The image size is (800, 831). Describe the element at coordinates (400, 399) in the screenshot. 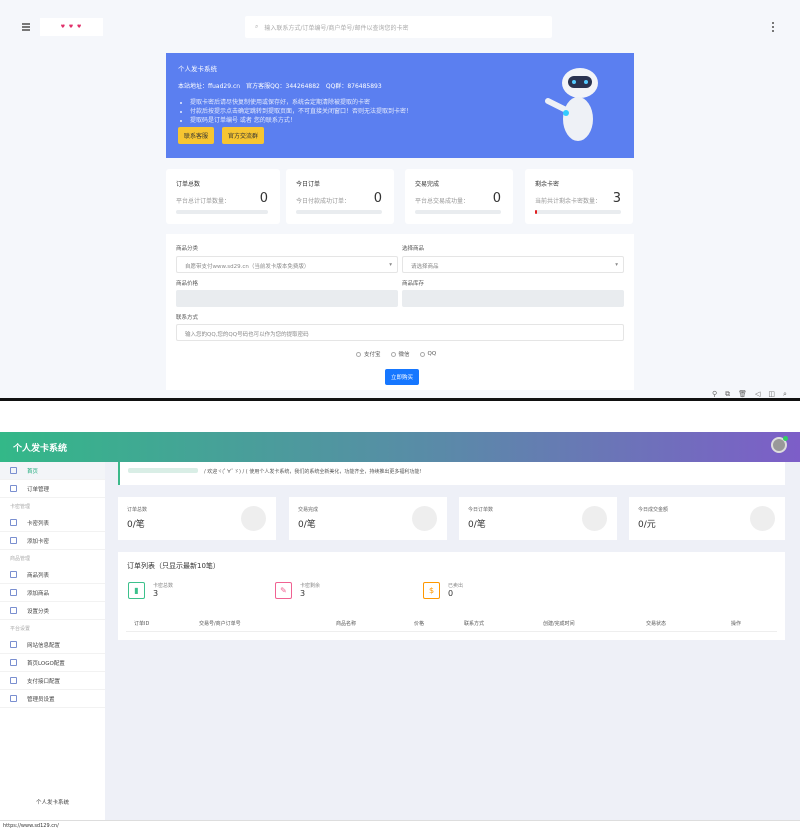

I see `divider` at that location.